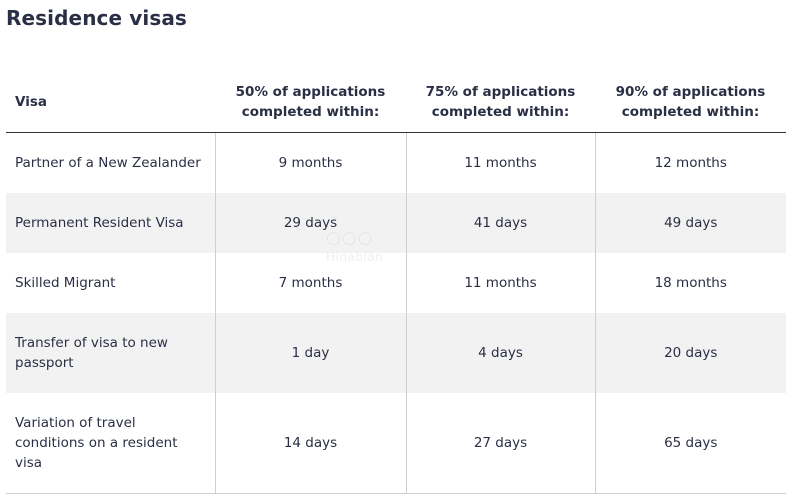 Image resolution: width=796 pixels, height=499 pixels. Describe the element at coordinates (108, 163) in the screenshot. I see `visa-name-cell: Partner of a New Zealander` at that location.